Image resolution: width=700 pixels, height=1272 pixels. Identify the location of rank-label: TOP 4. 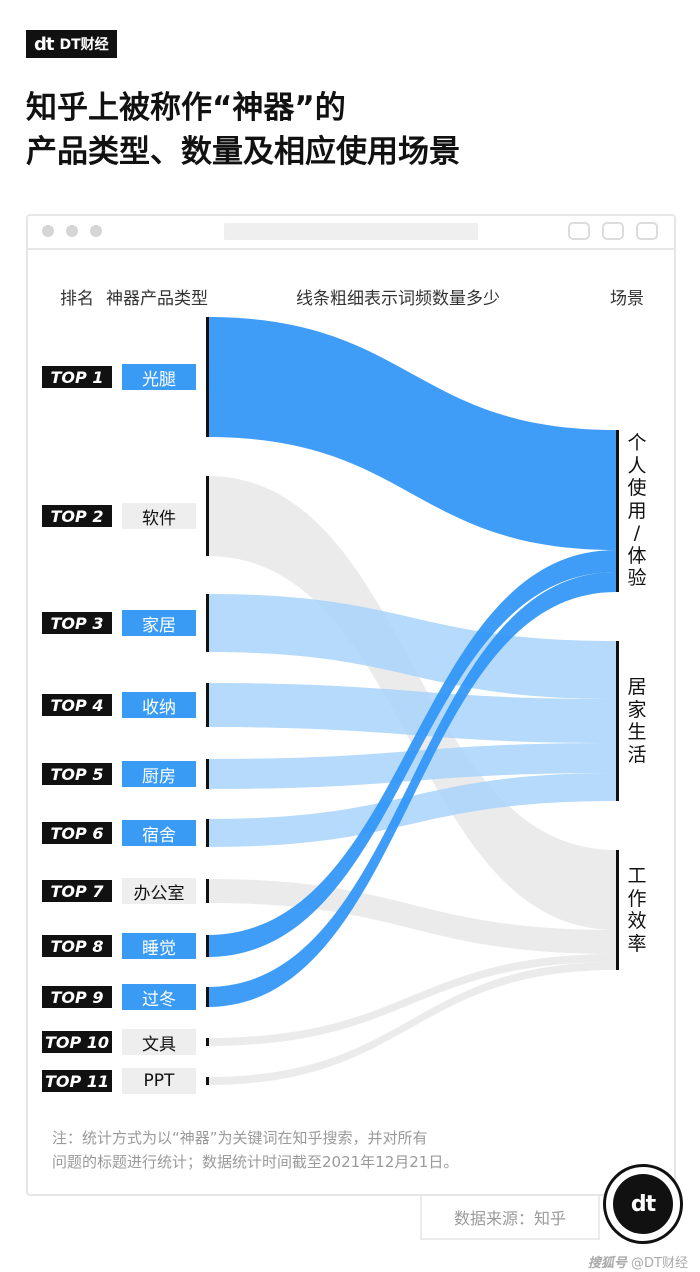
(77, 705).